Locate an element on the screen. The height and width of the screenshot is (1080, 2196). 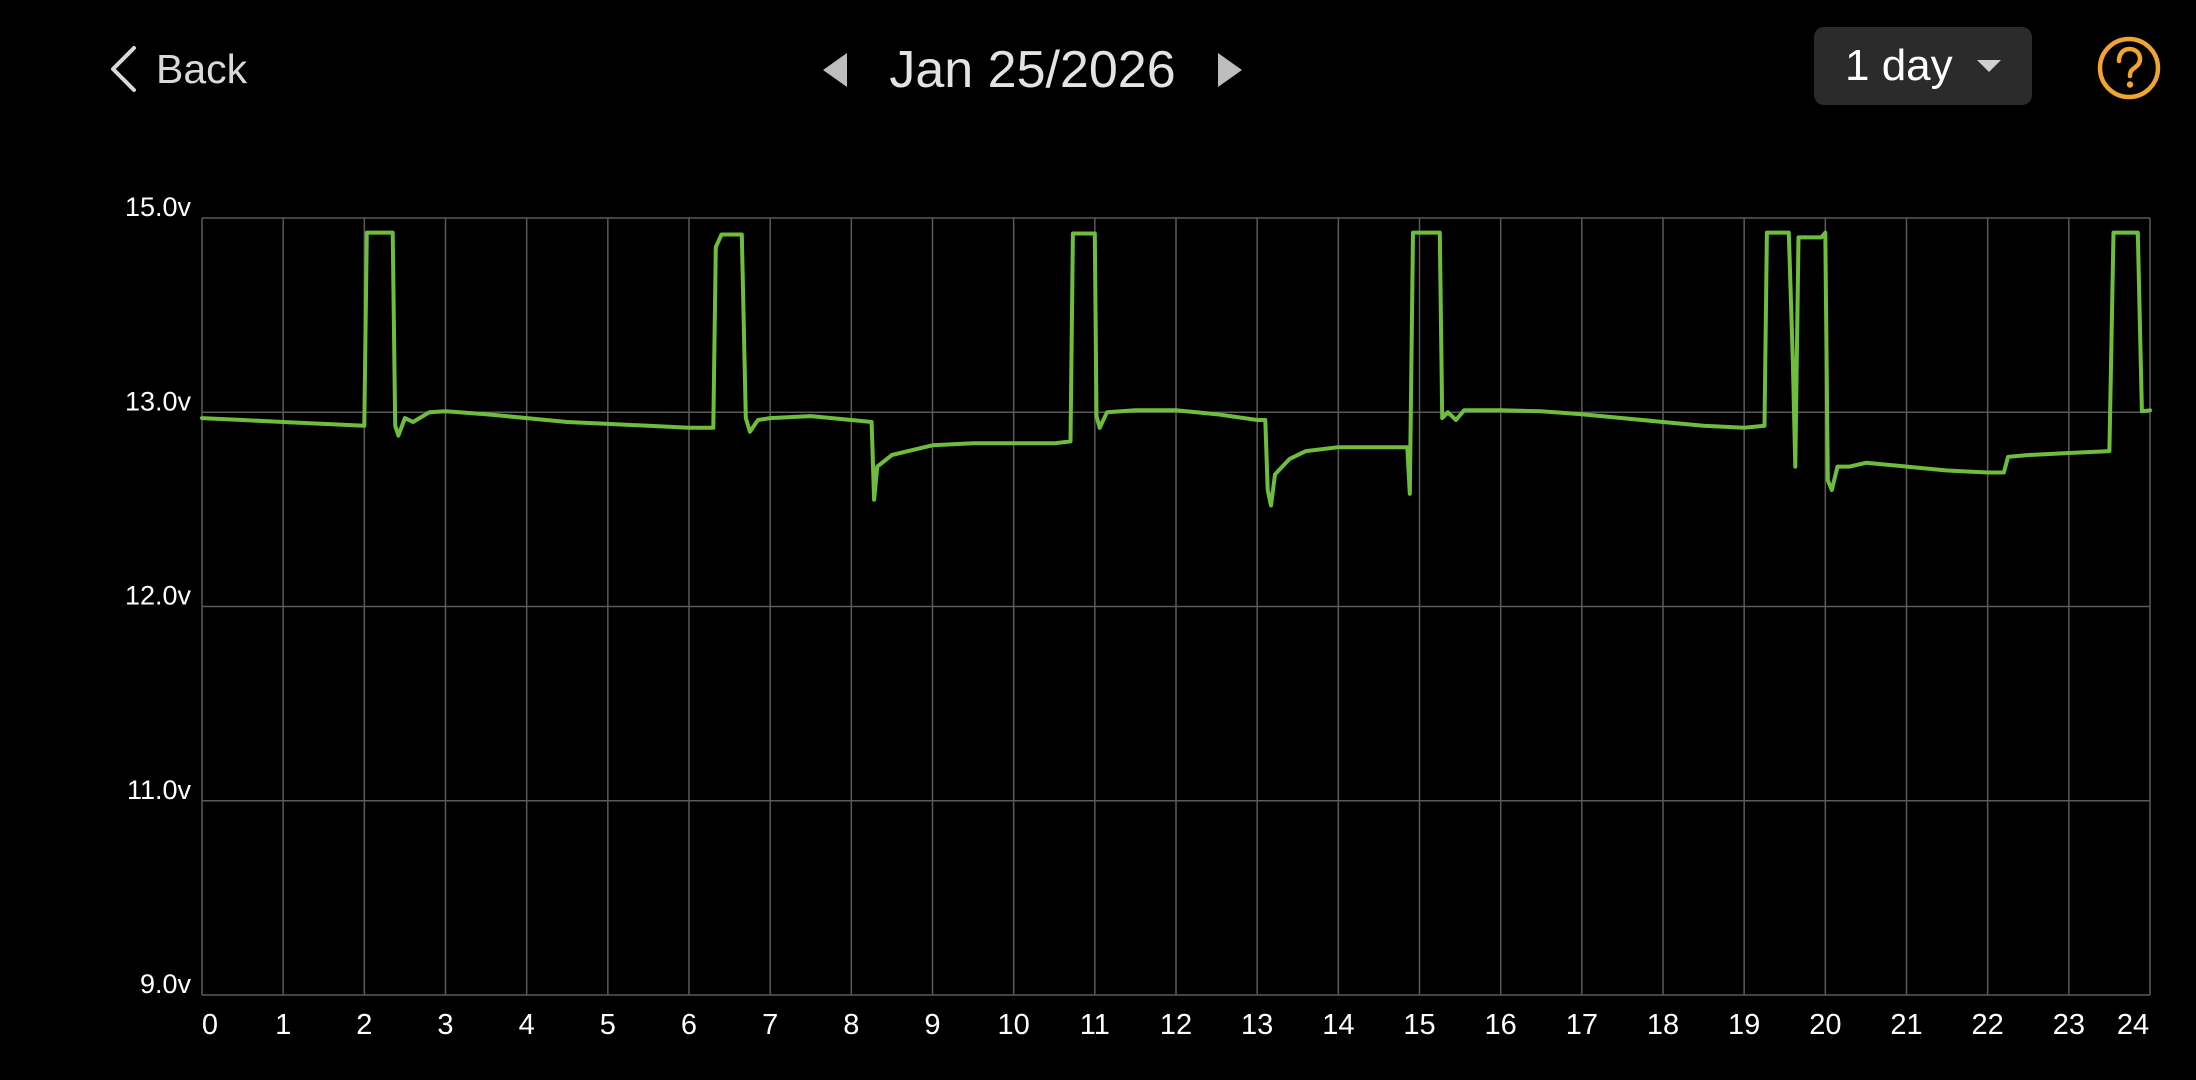
x-tick-label: 1 is located at coordinates (283, 1025).